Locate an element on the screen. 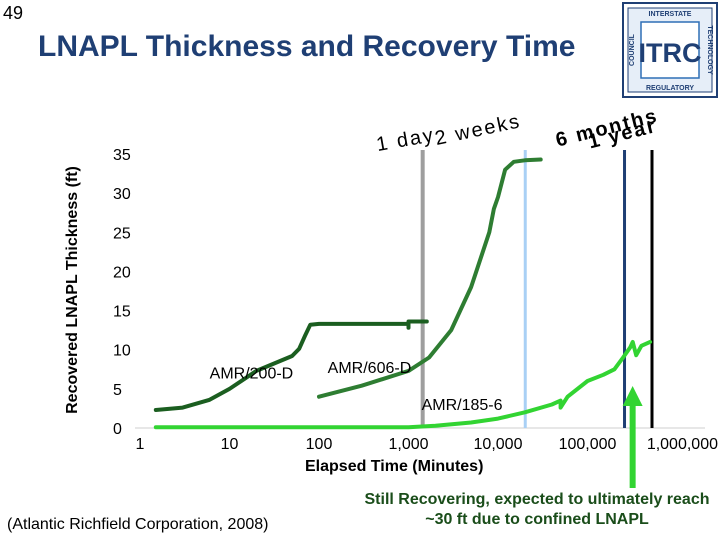 The image size is (720, 540). y-tick-label: 5 is located at coordinates (117, 390).